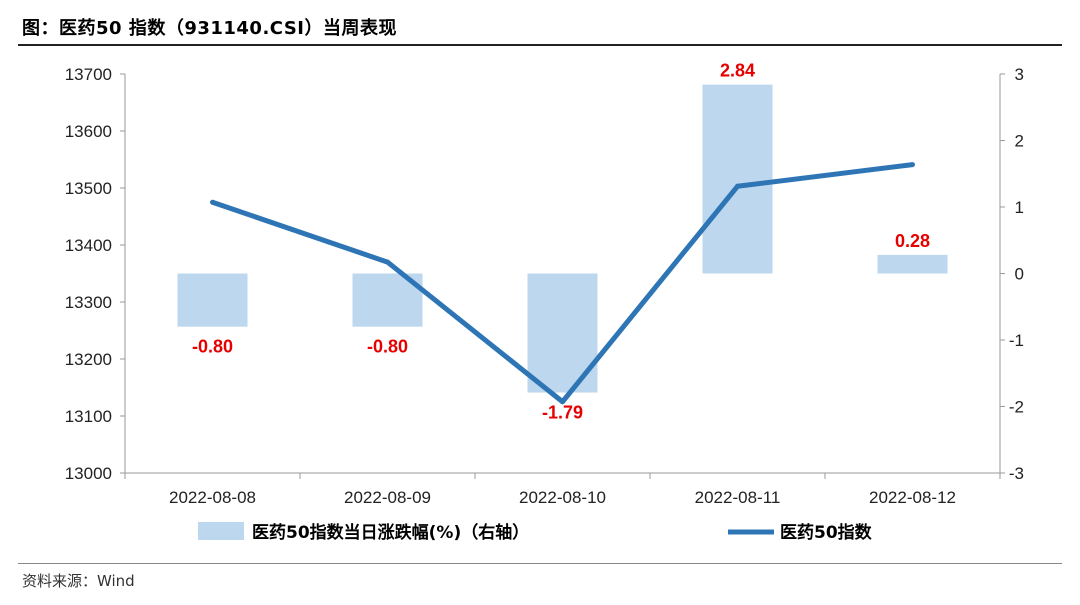 The width and height of the screenshot is (1080, 605). Describe the element at coordinates (912, 241) in the screenshot. I see `bar-data-label: 0.28` at that location.